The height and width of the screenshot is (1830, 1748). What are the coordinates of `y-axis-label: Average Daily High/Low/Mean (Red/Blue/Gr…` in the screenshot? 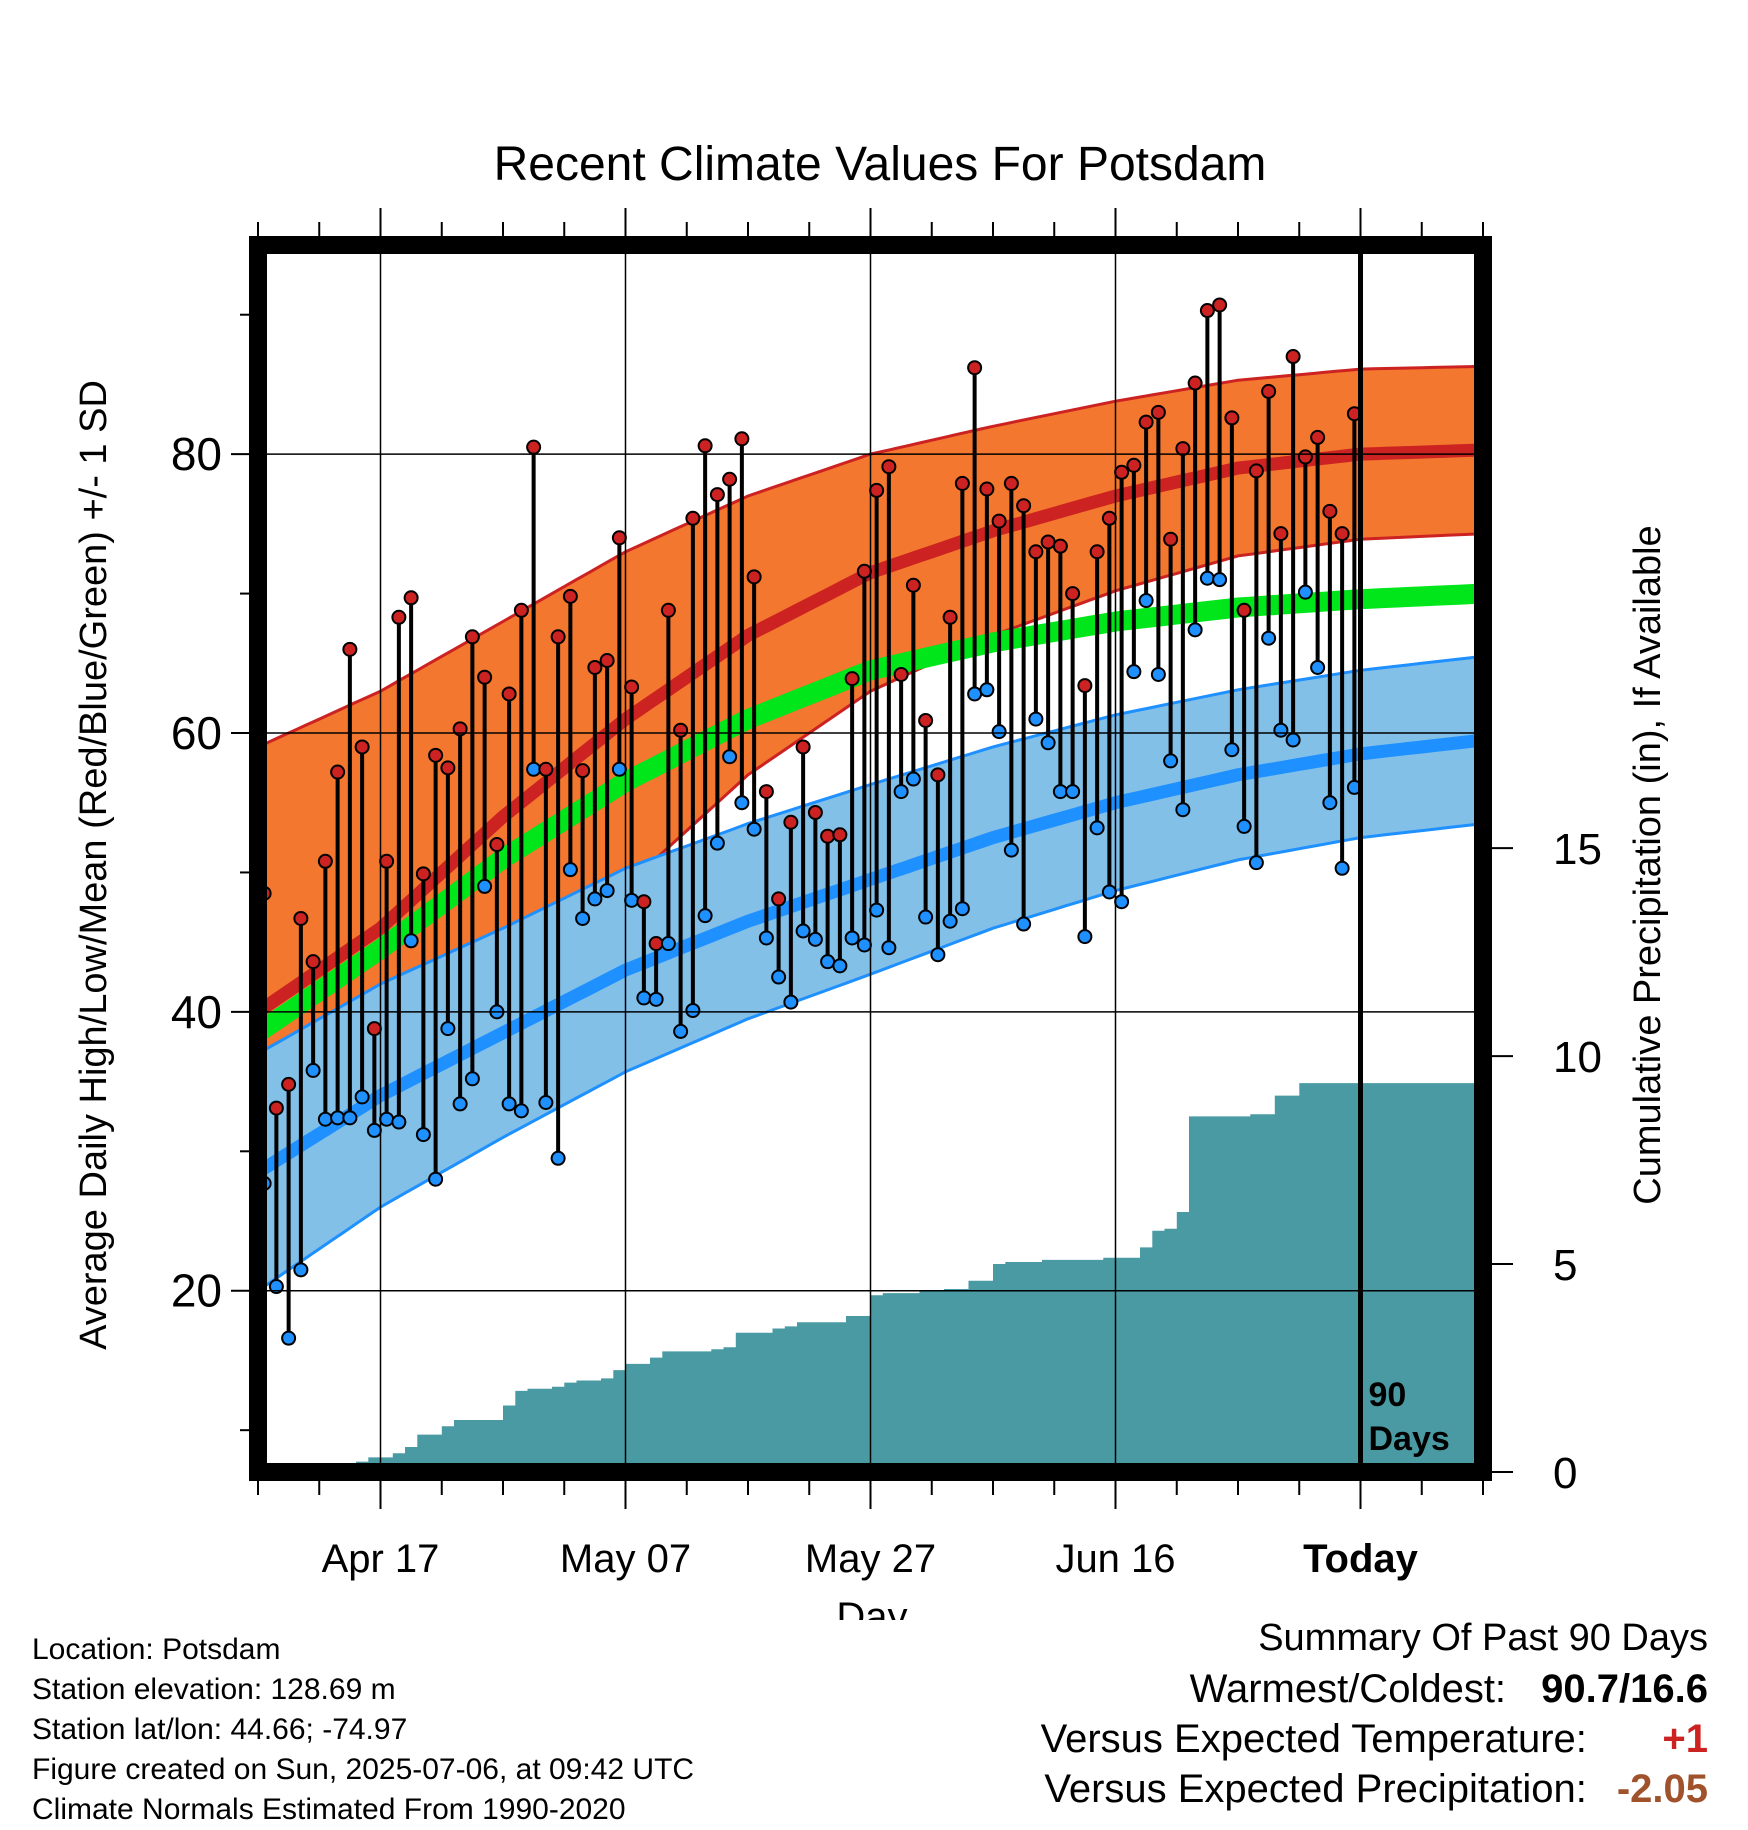 It's located at (94, 865).